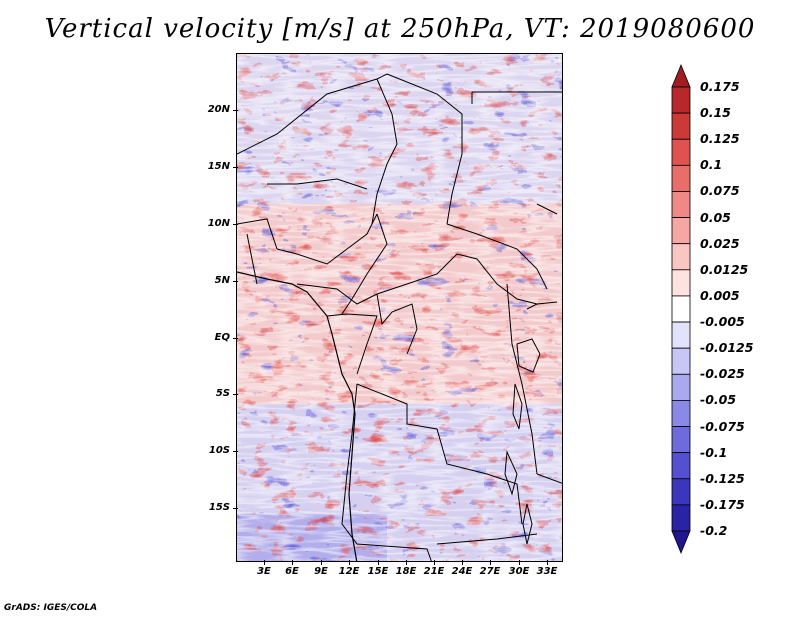 The width and height of the screenshot is (800, 618). Describe the element at coordinates (222, 393) in the screenshot. I see `lat-label-5s: 5S` at that location.